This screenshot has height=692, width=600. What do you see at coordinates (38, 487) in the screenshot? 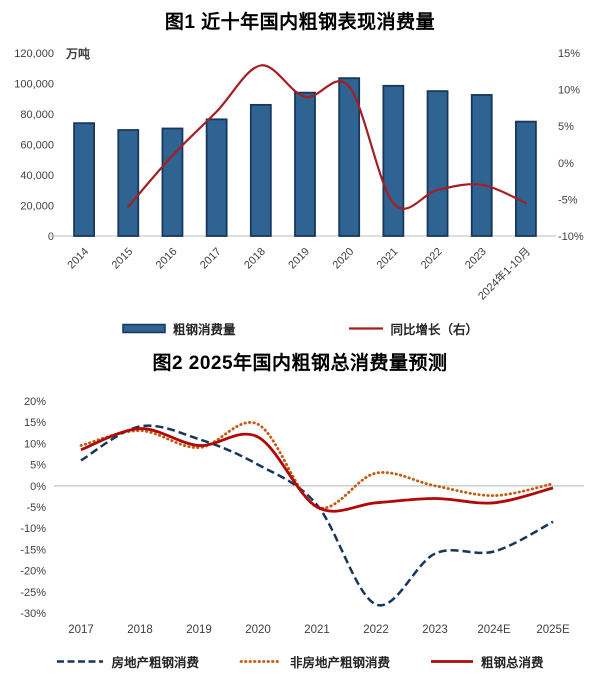
I see `y-axis-tick-label: 0%` at bounding box center [38, 487].